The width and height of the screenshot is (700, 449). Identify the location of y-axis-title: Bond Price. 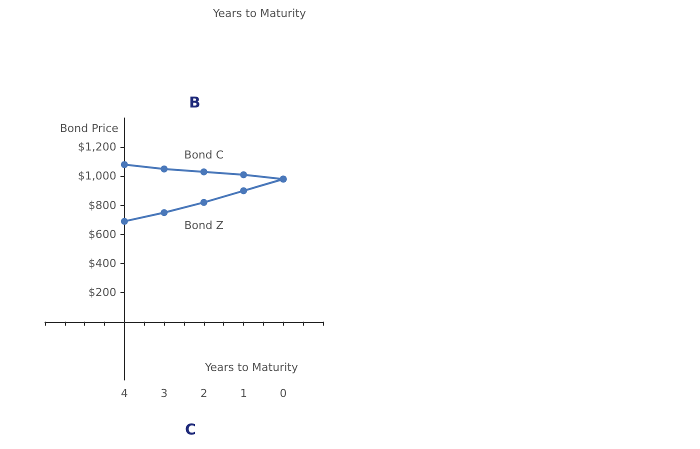
(89, 128).